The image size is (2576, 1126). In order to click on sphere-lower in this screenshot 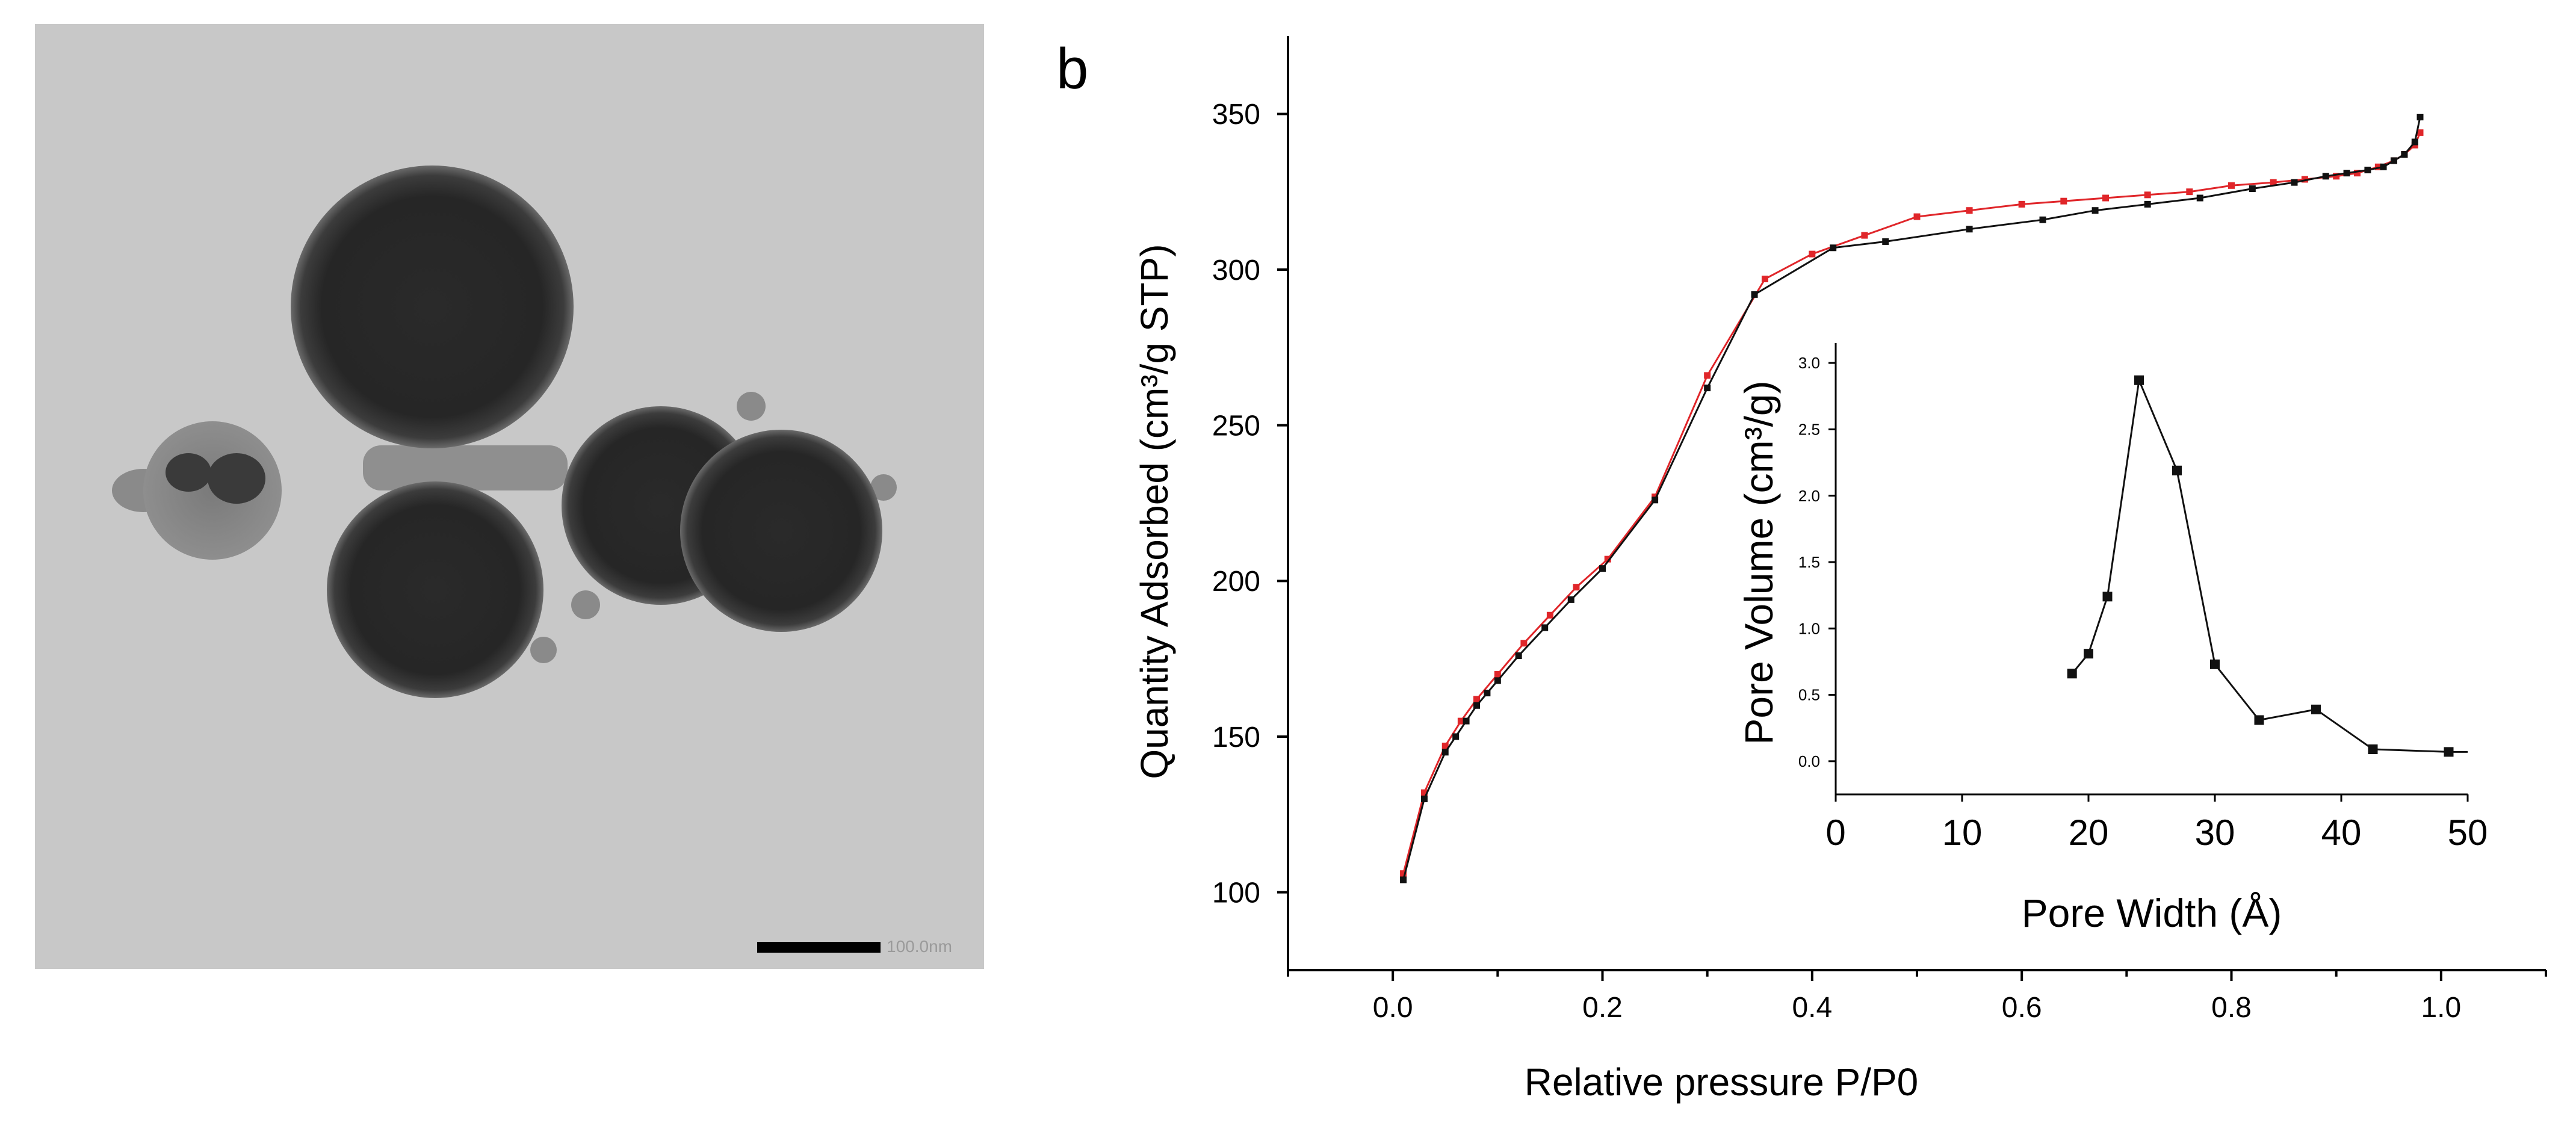, I will do `click(435, 589)`.